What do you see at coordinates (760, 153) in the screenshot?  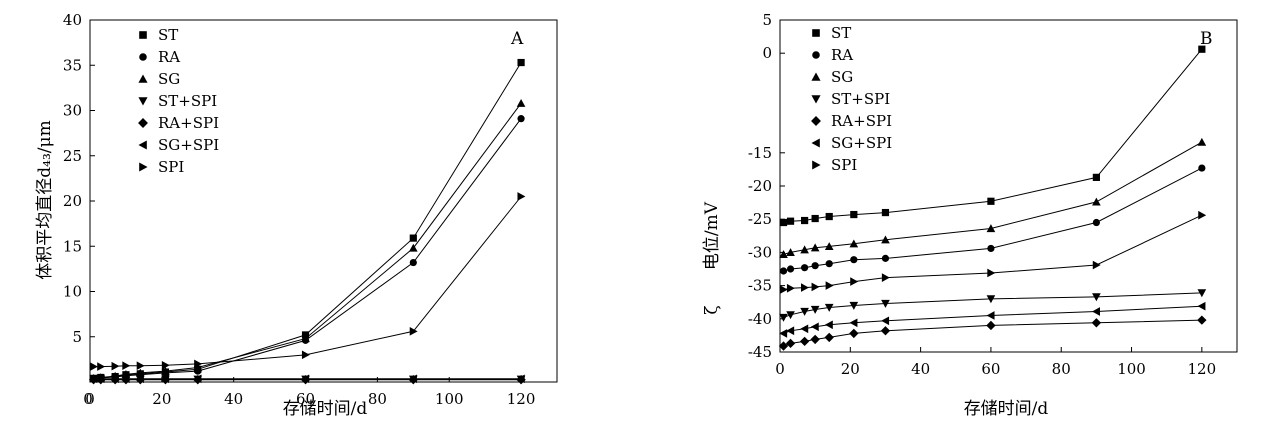 I see `panel-b-y-tick-label: -15` at bounding box center [760, 153].